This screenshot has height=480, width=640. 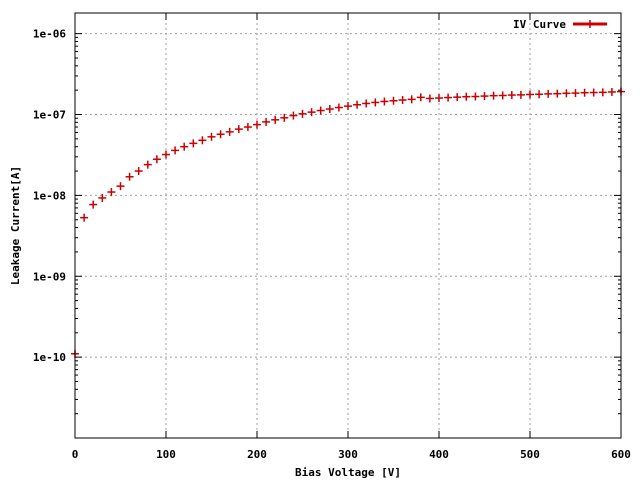 I want to click on y-axis-label: Leakage Current[A], so click(x=15, y=225).